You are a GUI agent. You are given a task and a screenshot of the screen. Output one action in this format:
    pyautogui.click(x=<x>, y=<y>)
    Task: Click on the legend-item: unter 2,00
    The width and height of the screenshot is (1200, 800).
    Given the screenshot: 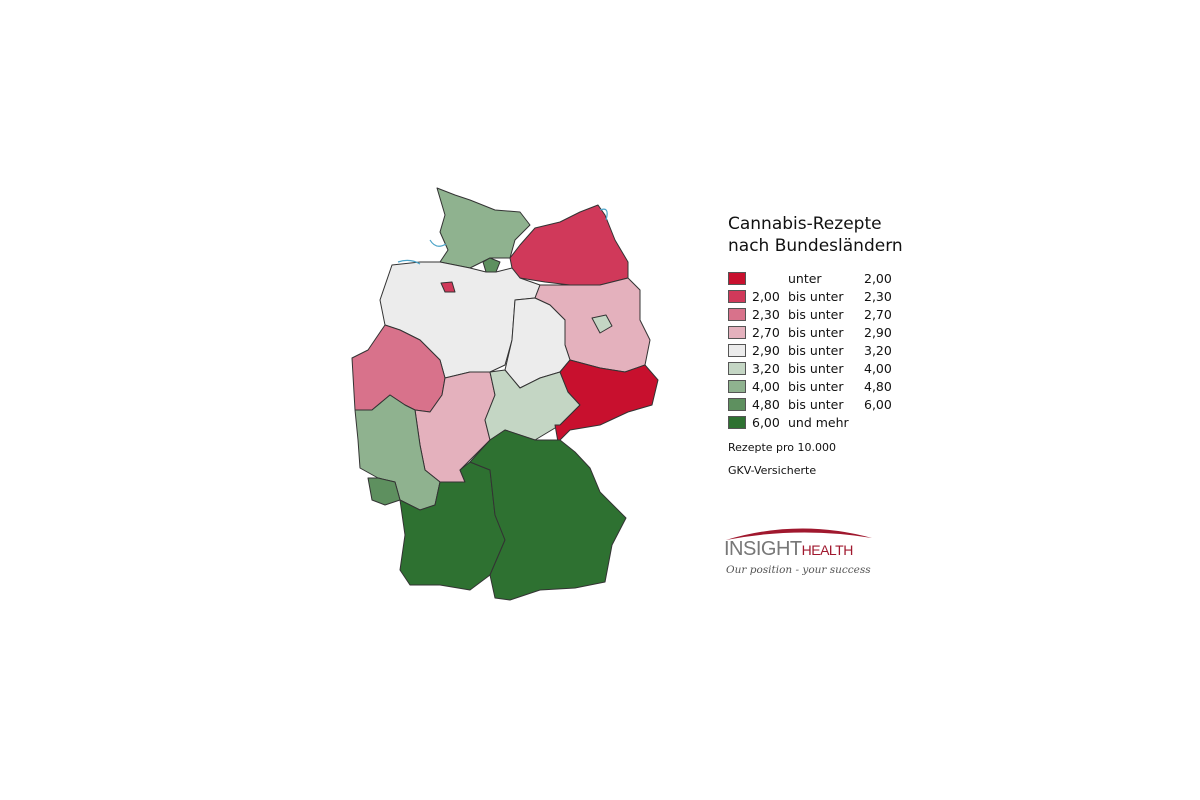 What is the action you would take?
    pyautogui.click(x=816, y=278)
    